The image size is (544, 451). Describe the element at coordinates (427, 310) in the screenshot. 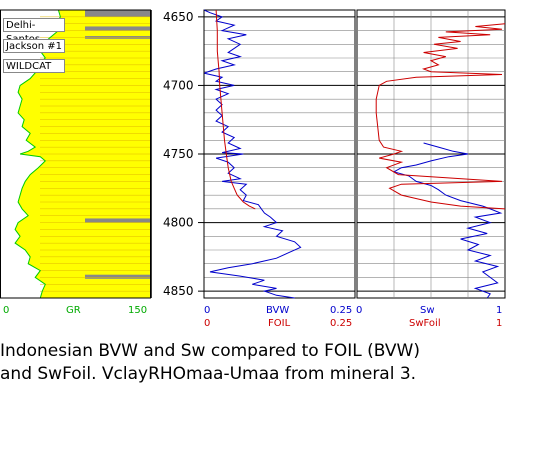

I see `sw-scale-label: Sw` at that location.